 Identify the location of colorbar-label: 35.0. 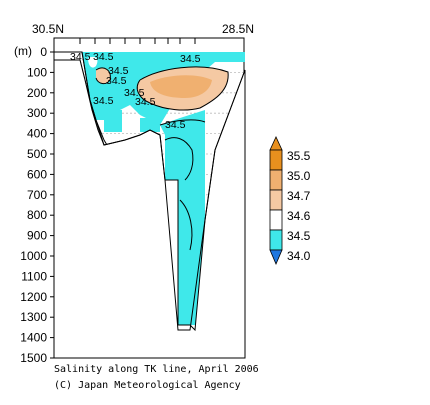
(299, 176).